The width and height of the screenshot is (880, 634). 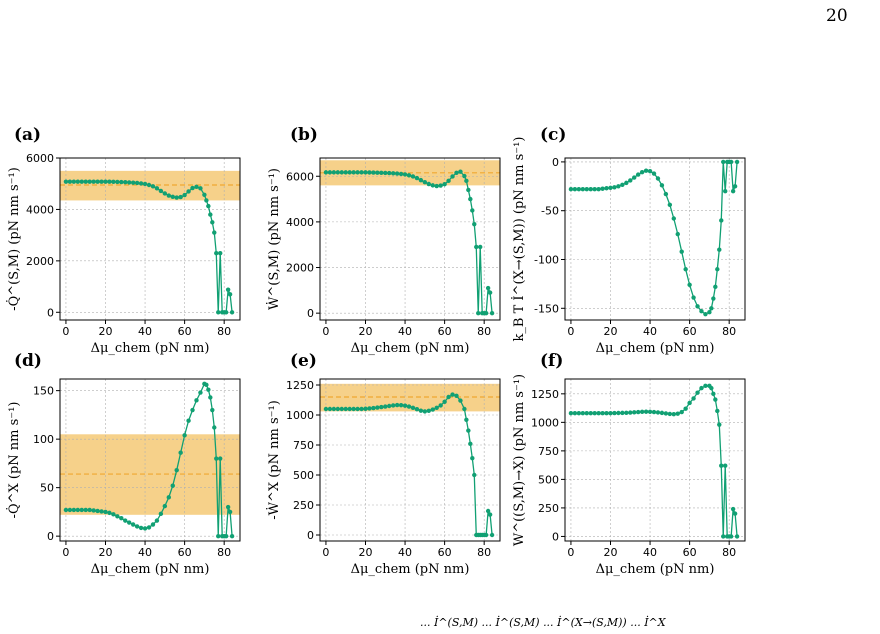 What do you see at coordinates (551, 361) in the screenshot?
I see `panel-letter: (f)` at bounding box center [551, 361].